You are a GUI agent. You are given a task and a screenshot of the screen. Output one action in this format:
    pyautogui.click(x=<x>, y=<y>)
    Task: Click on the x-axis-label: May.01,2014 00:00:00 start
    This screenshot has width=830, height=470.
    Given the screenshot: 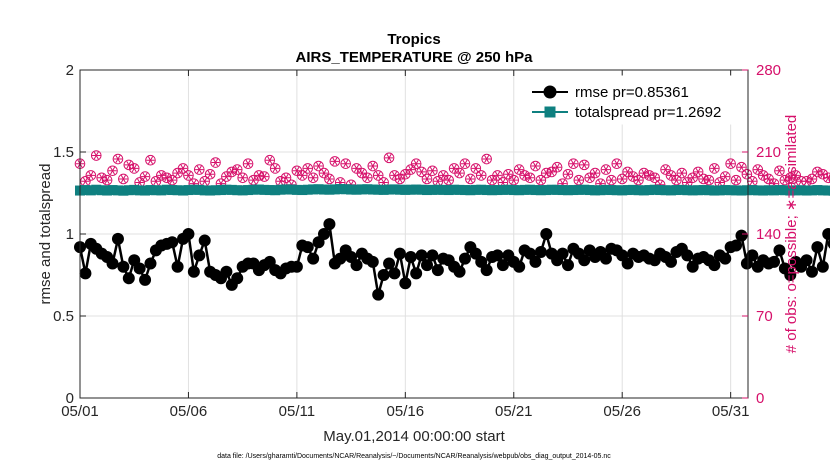 What is the action you would take?
    pyautogui.click(x=414, y=436)
    